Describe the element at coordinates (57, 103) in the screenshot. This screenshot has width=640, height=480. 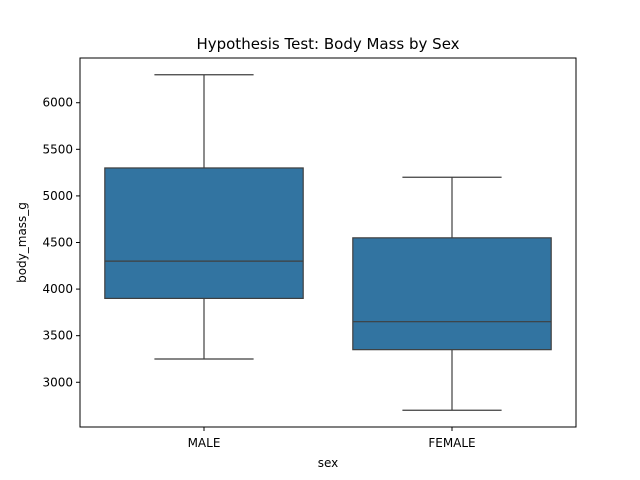
I see `y-tick-label: 6000` at that location.